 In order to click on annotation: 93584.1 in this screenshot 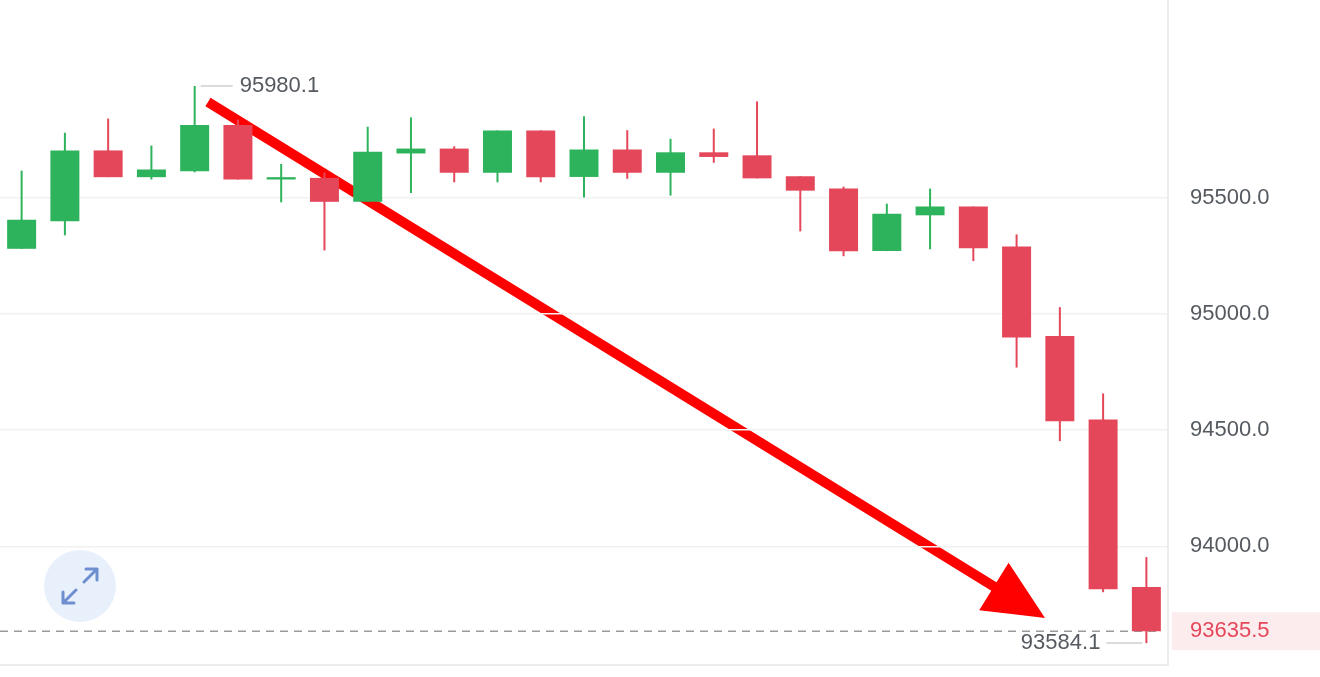, I will do `click(1060, 642)`.